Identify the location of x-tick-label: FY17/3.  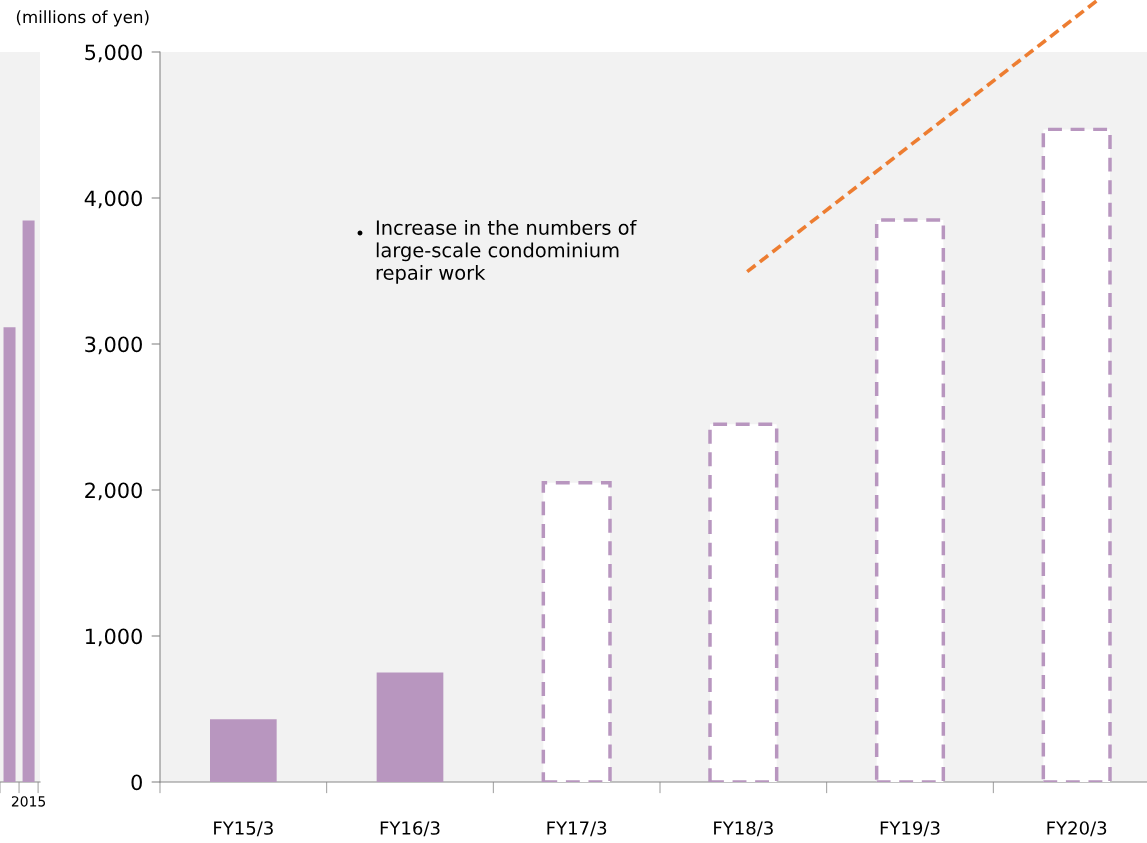
(577, 829).